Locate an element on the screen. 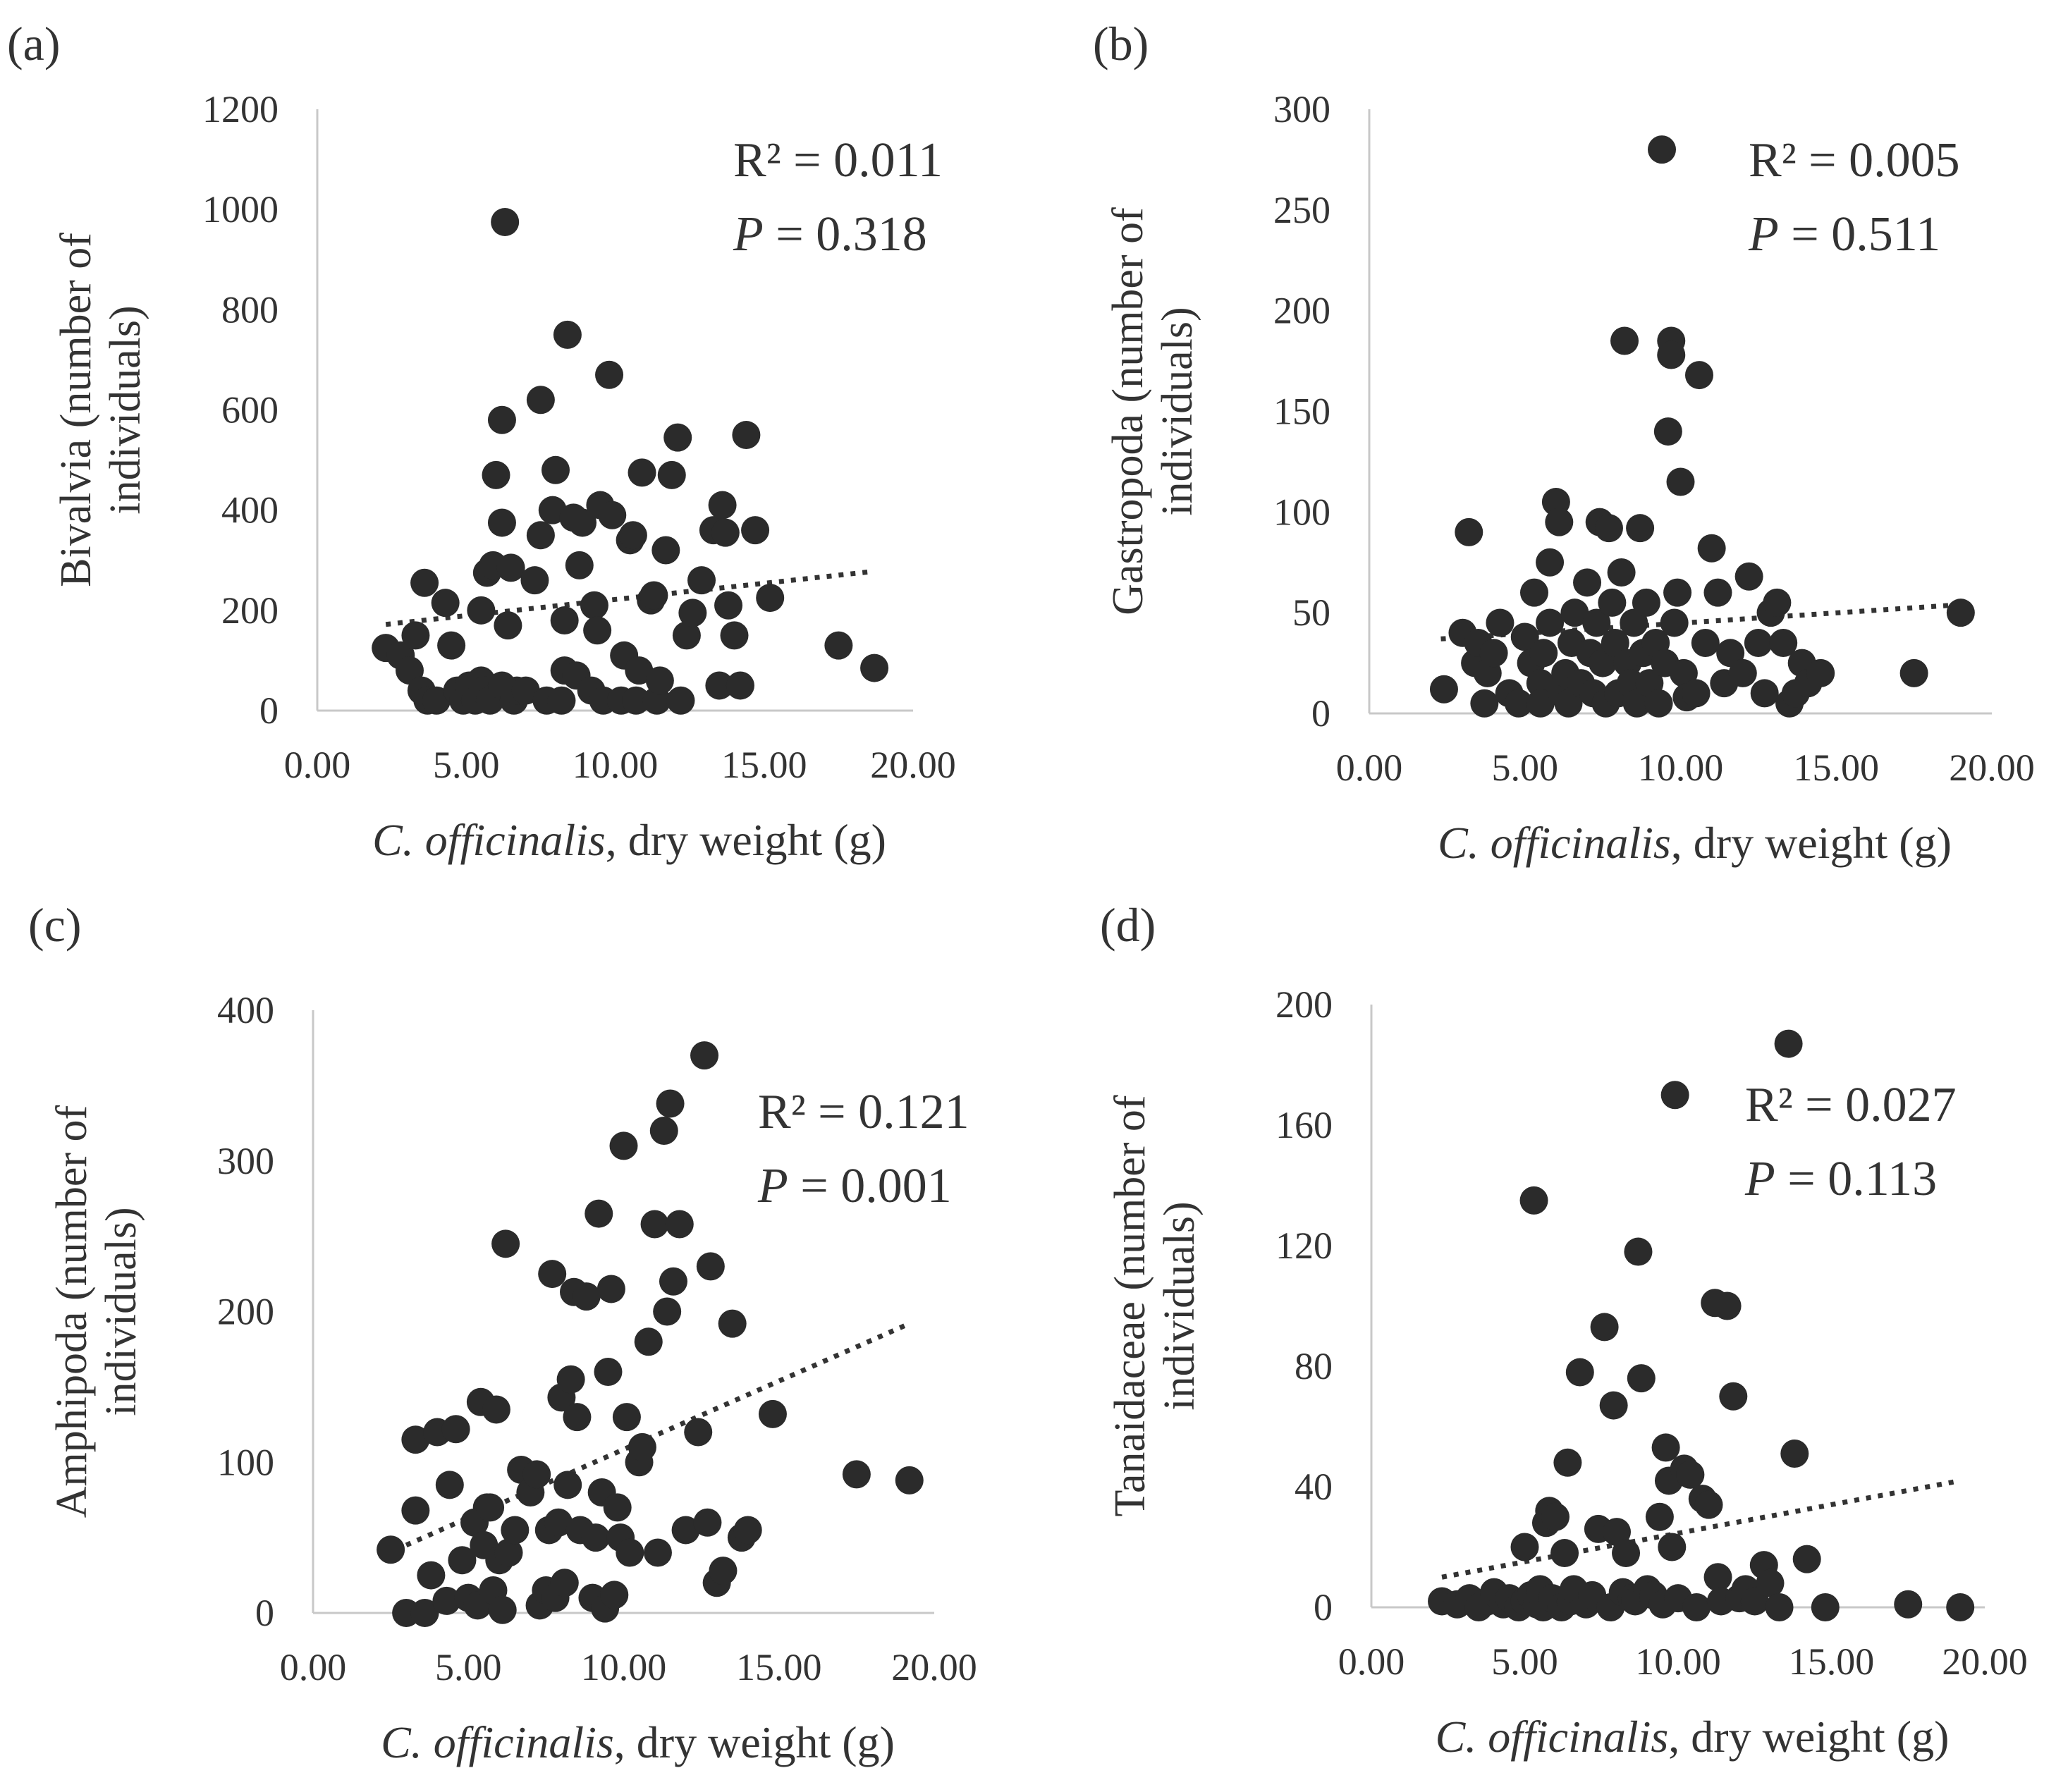 The width and height of the screenshot is (2056, 1792). y-tick-label: 50 is located at coordinates (1311, 613).